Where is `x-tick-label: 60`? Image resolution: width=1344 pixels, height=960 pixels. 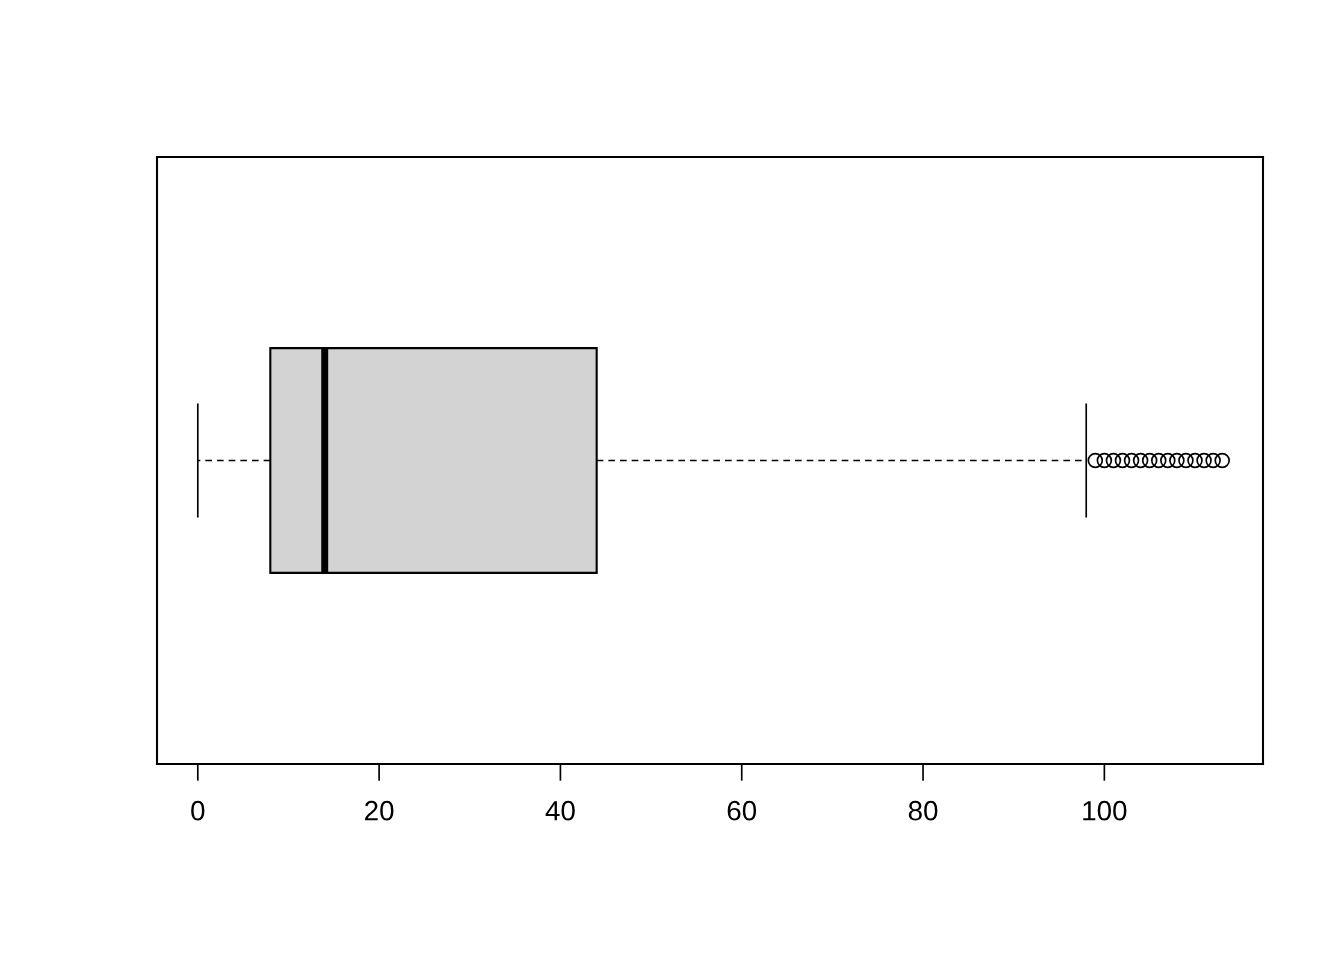 x-tick-label: 60 is located at coordinates (742, 810).